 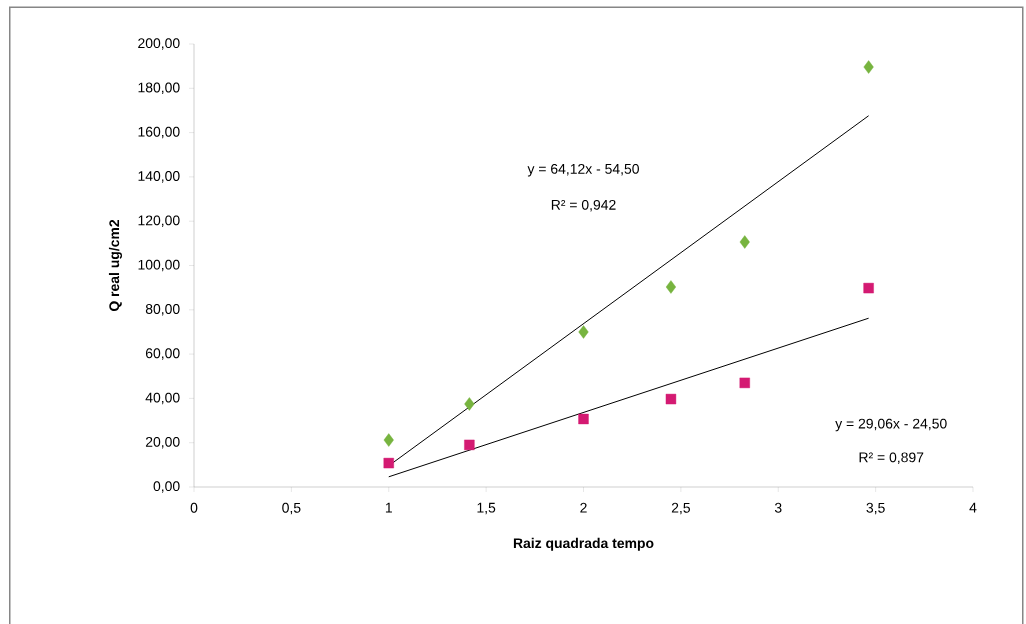 What do you see at coordinates (486, 508) in the screenshot?
I see `x-tick-label: 1,5` at bounding box center [486, 508].